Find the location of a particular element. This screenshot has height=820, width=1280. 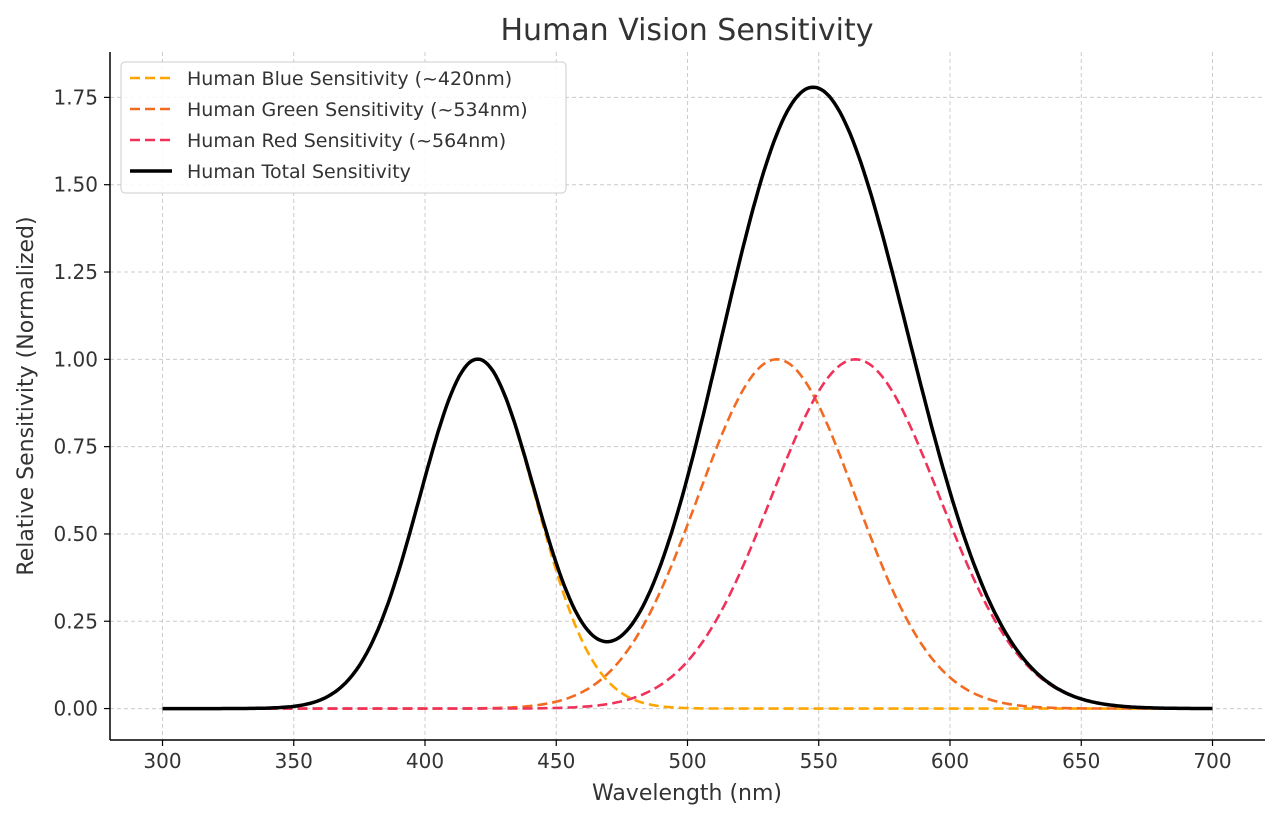

x-tick-label: 500 is located at coordinates (687, 761).